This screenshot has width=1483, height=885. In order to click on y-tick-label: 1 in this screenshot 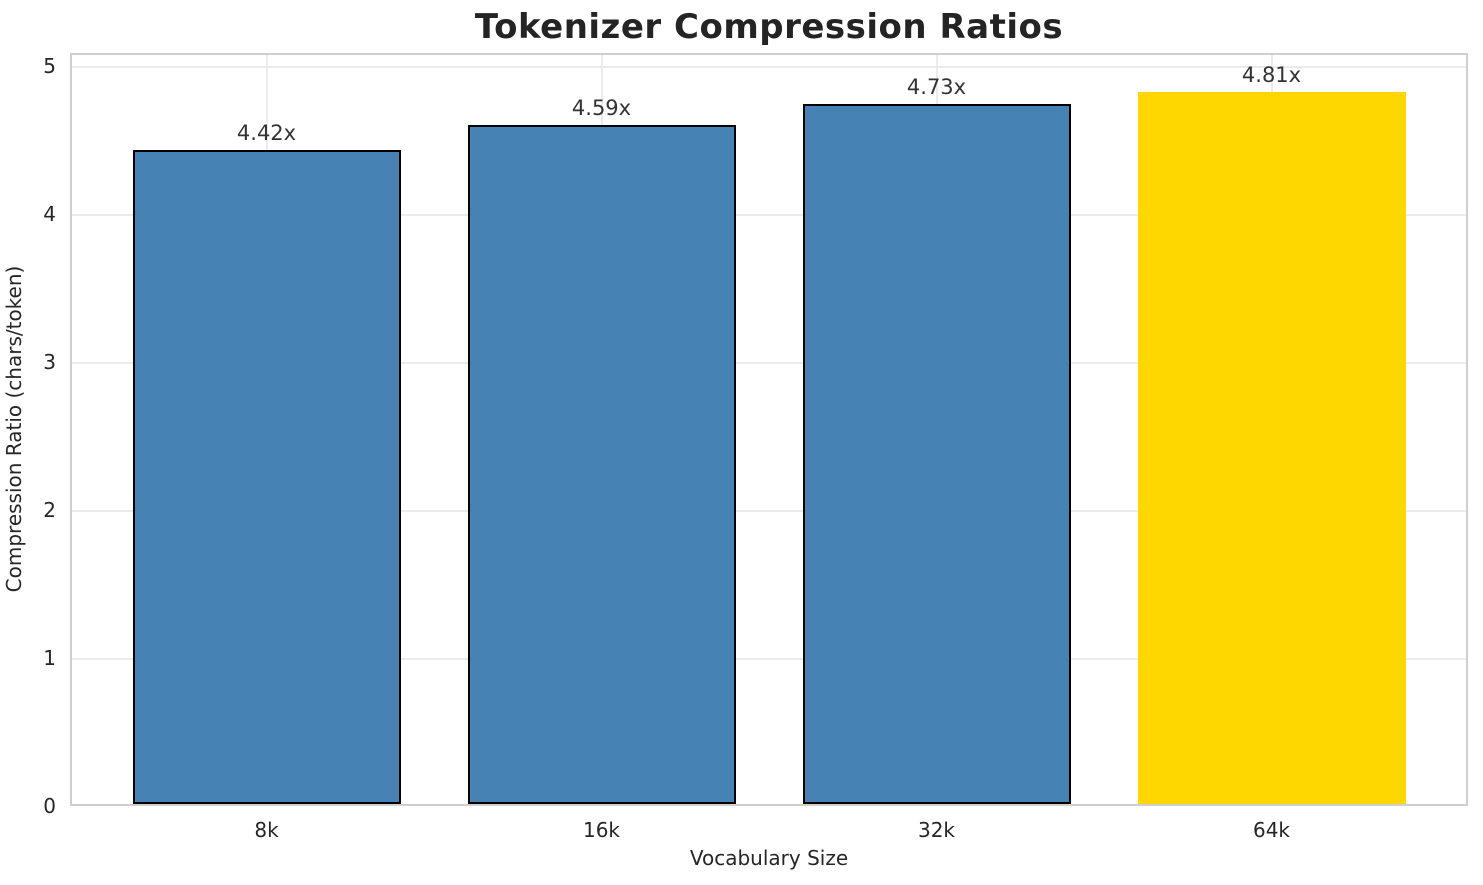, I will do `click(49, 658)`.